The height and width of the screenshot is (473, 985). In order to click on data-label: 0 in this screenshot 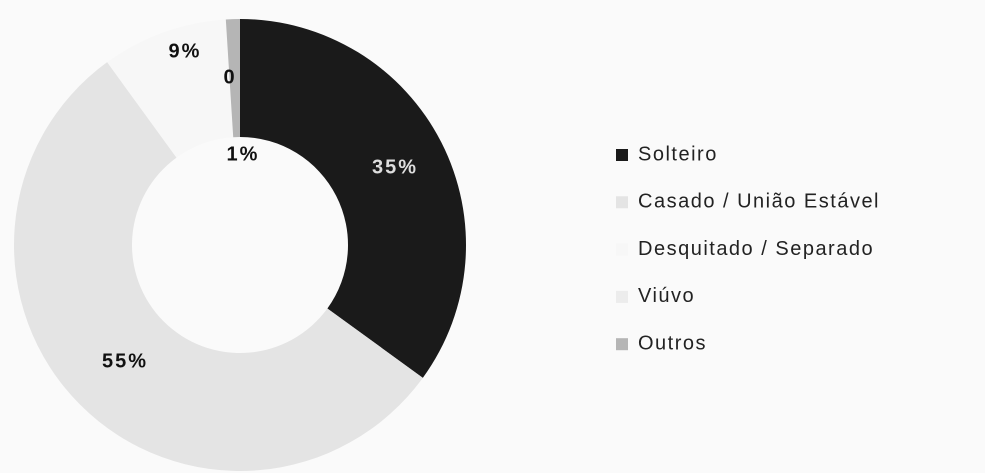, I will do `click(229, 77)`.